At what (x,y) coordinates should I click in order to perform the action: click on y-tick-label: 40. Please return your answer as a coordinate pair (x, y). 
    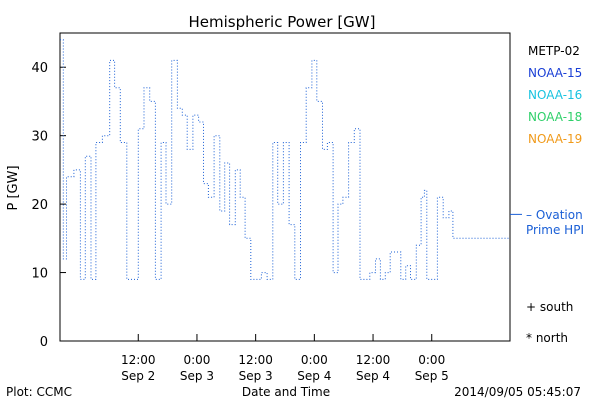
    Looking at the image, I should click on (39, 68).